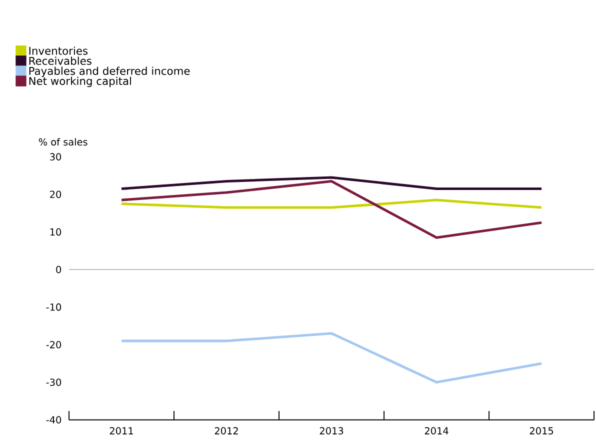  What do you see at coordinates (121, 430) in the screenshot?
I see `x-tick-label: 2011` at bounding box center [121, 430].